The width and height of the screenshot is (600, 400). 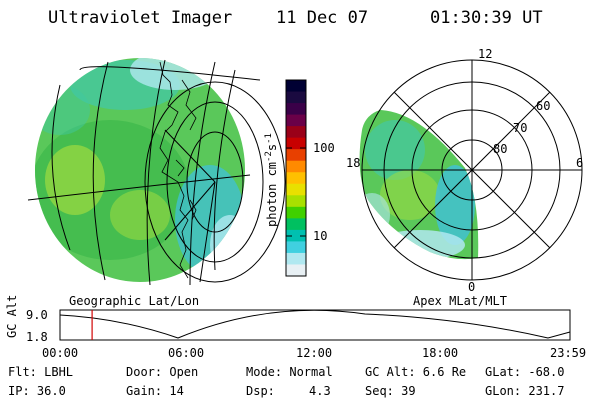 I want to click on time-tick-1800: 18:00, so click(x=440, y=353).